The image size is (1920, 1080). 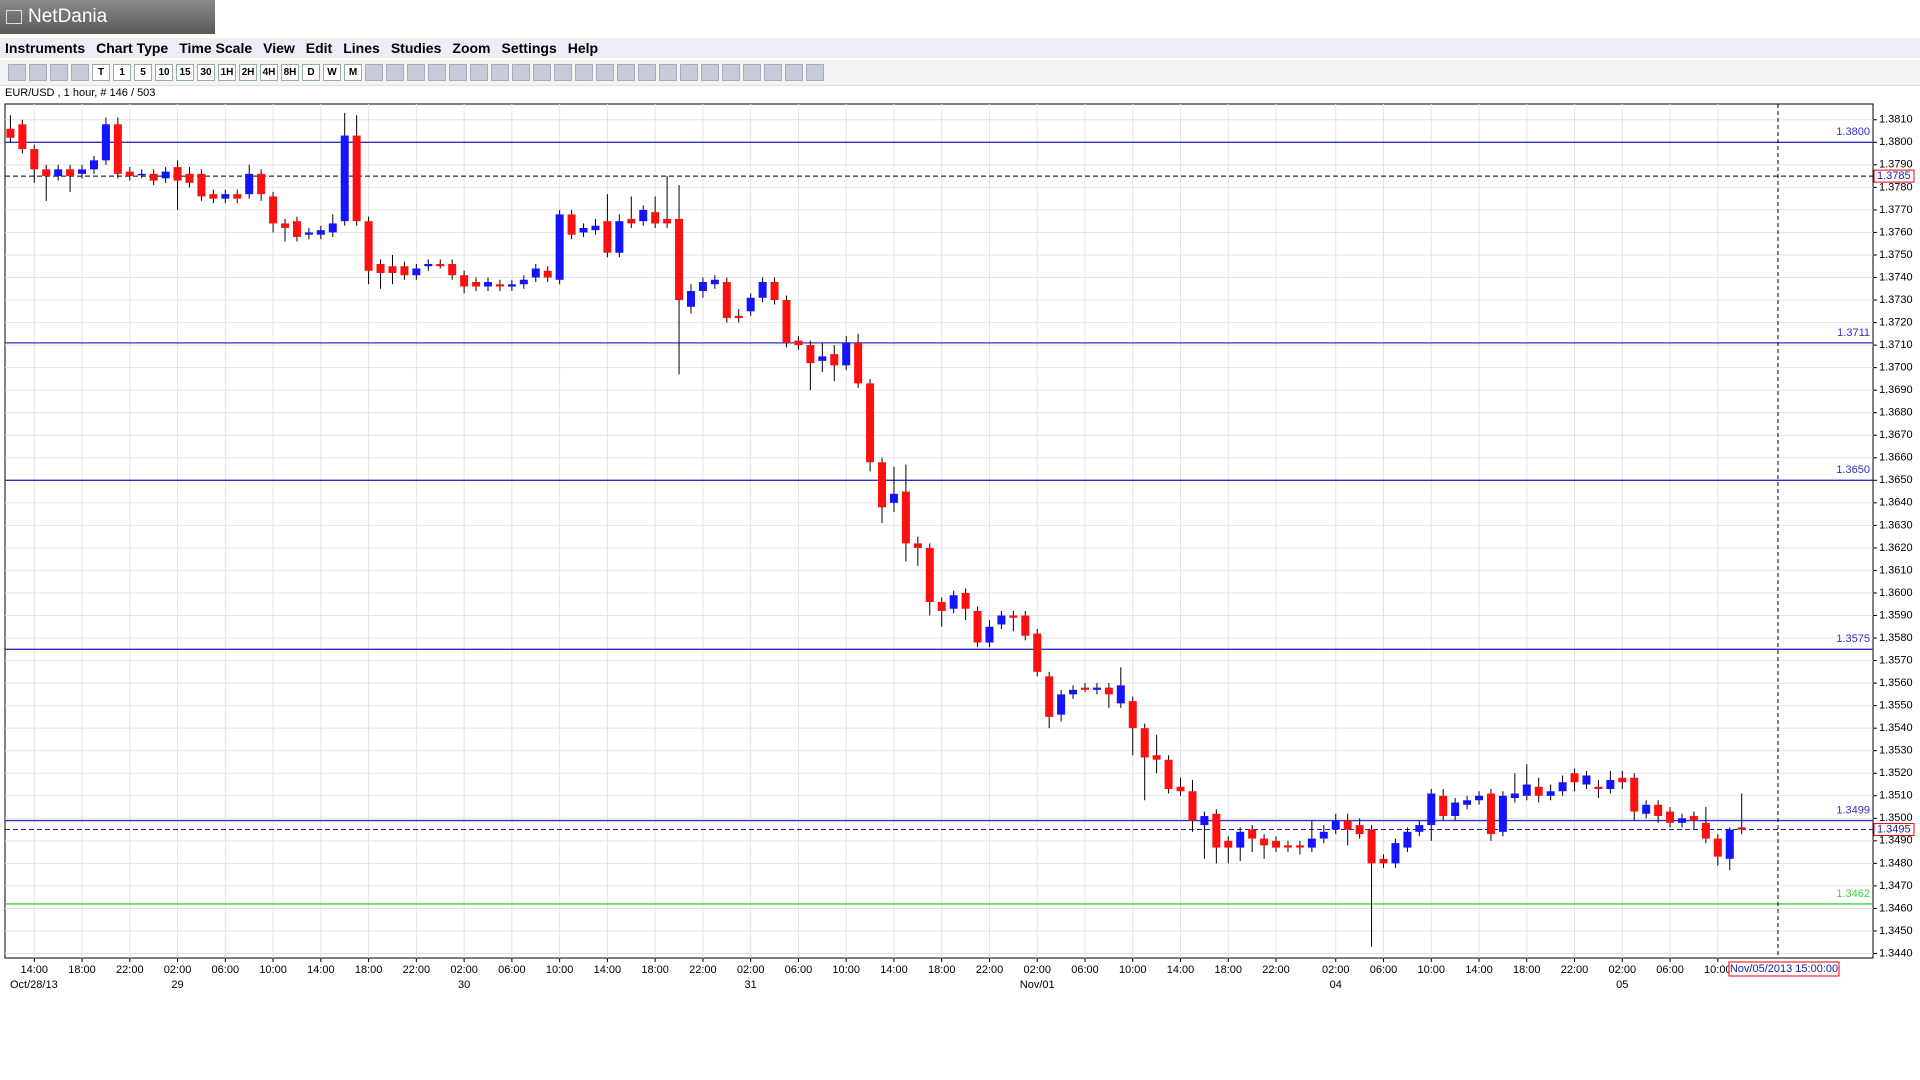 What do you see at coordinates (248, 72) in the screenshot?
I see `timeframe-button: 2H` at bounding box center [248, 72].